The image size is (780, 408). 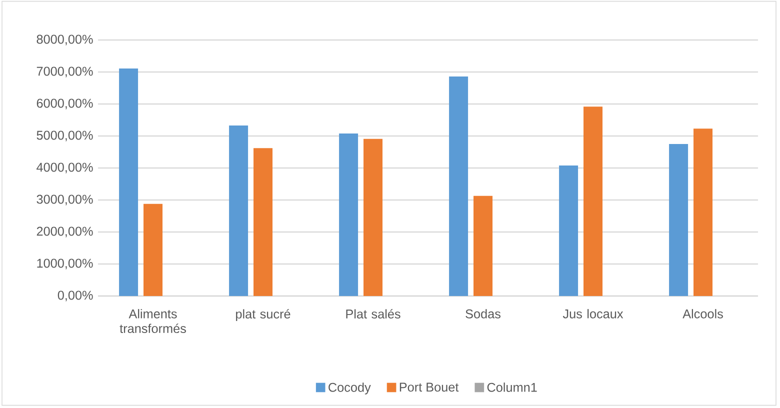 What do you see at coordinates (373, 314) in the screenshot?
I see `x-tick-label: Plat salés` at bounding box center [373, 314].